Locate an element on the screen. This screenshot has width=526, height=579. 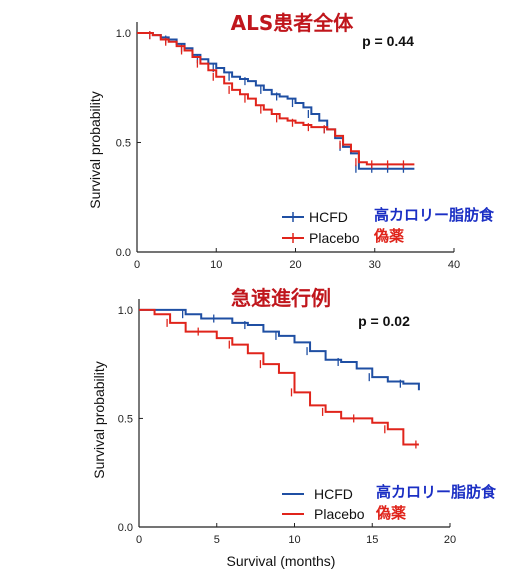
chart-1-y-tick-label: 0.0 is located at coordinates (123, 253).